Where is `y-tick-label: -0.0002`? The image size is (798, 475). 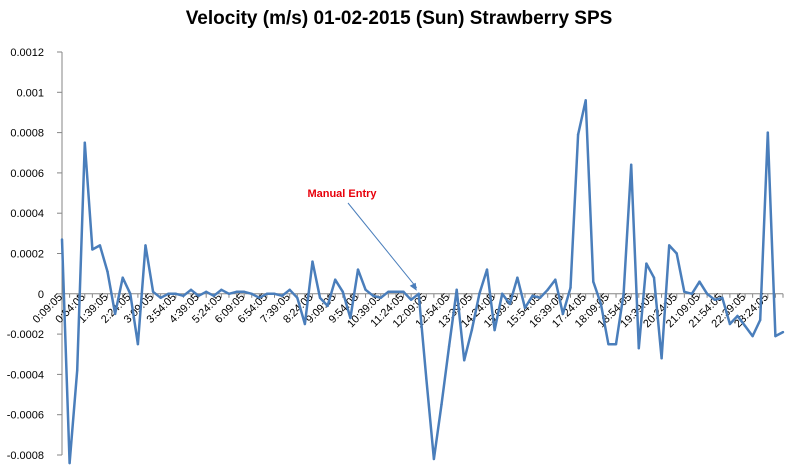 y-tick-label: -0.0002 is located at coordinates (25, 335).